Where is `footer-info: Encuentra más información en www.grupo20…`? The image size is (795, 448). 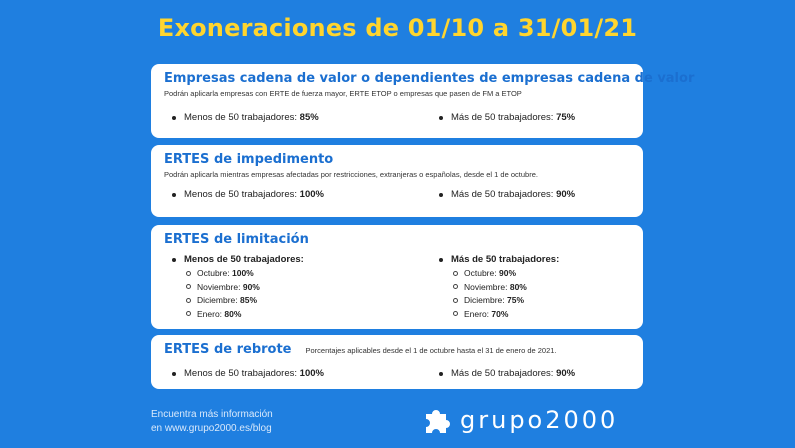
footer-info: Encuentra más información en www.grupo20… is located at coordinates (212, 422).